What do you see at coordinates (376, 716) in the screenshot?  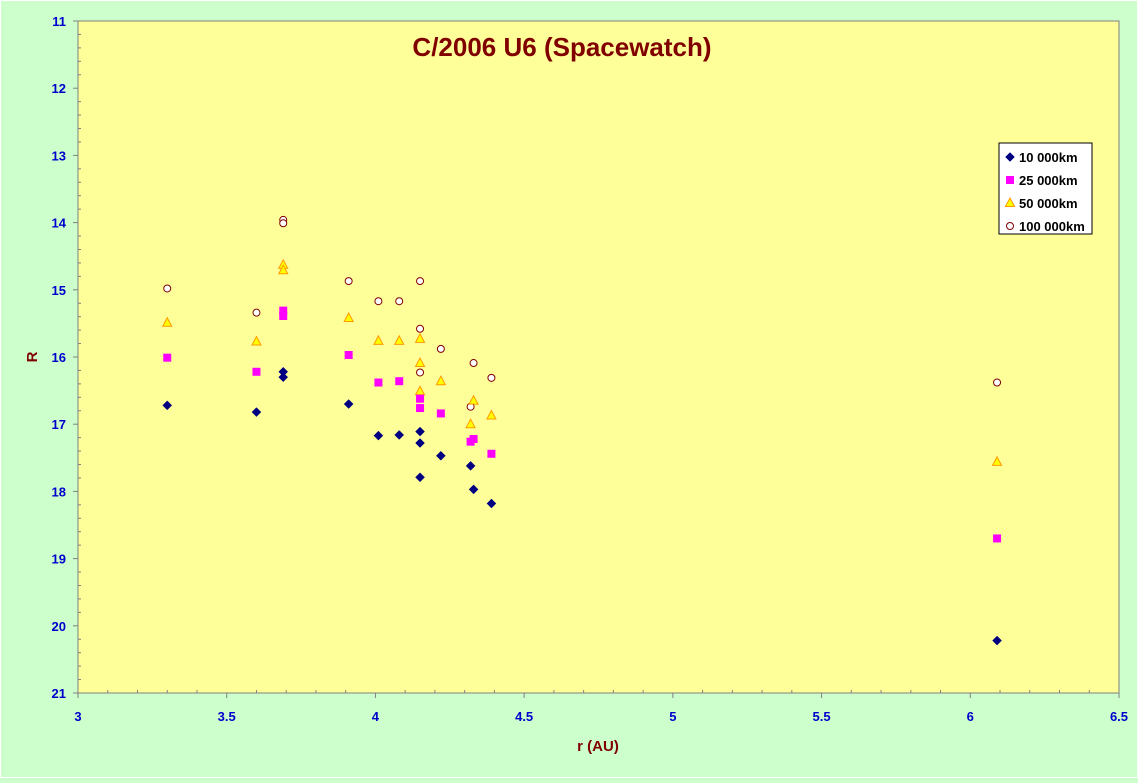 I see `x-tick-label: 4` at bounding box center [376, 716].